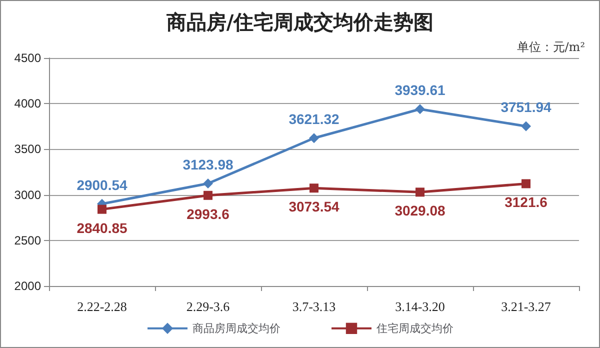 This screenshot has height=348, width=600. I want to click on data-label: 2993.6, so click(208, 214).